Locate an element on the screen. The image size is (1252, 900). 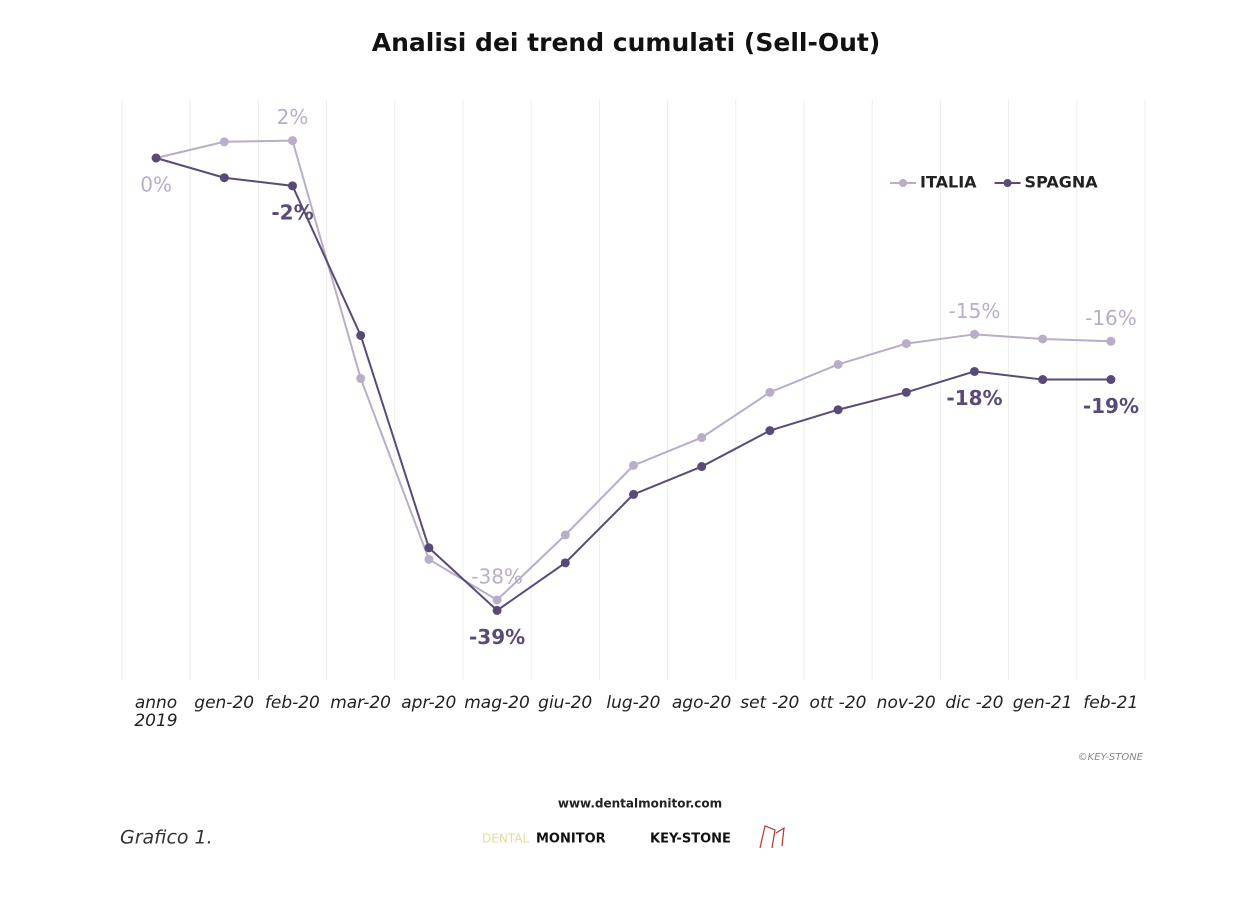
x-tick-label: nov-20 is located at coordinates (906, 703).